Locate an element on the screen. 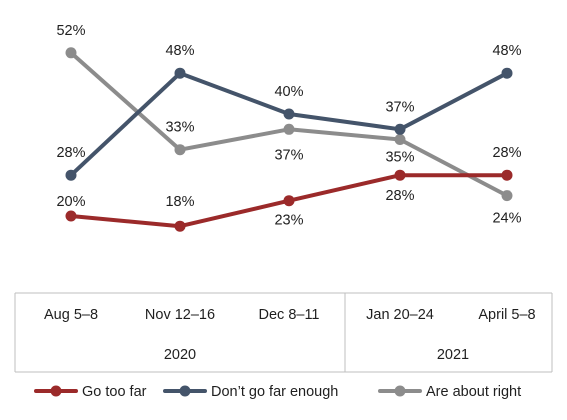 This screenshot has height=420, width=567. year-group-label: 2020 is located at coordinates (180, 355).